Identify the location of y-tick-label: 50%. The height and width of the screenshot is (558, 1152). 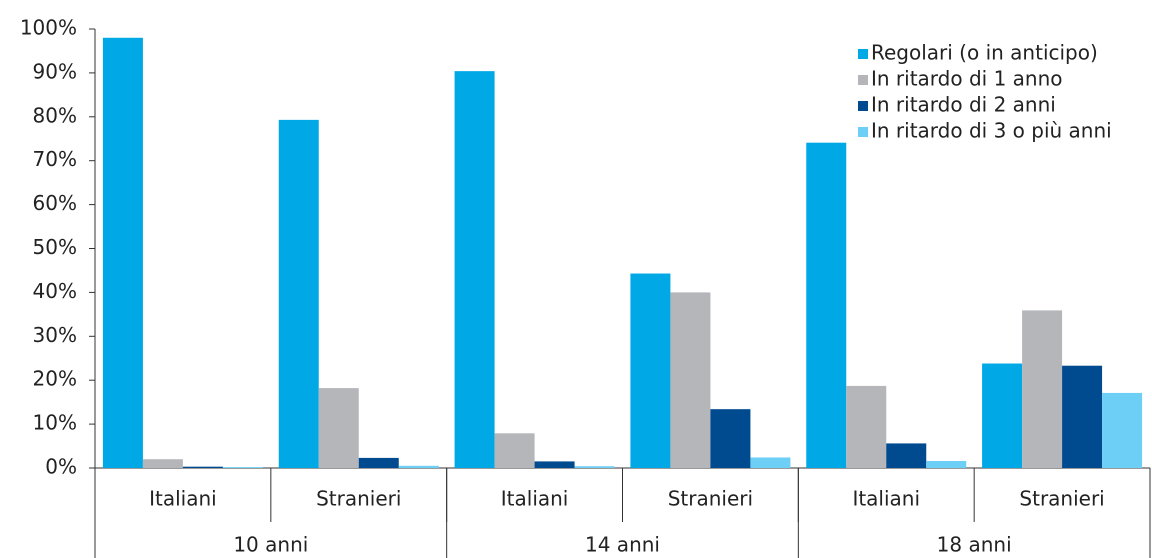
(55, 247).